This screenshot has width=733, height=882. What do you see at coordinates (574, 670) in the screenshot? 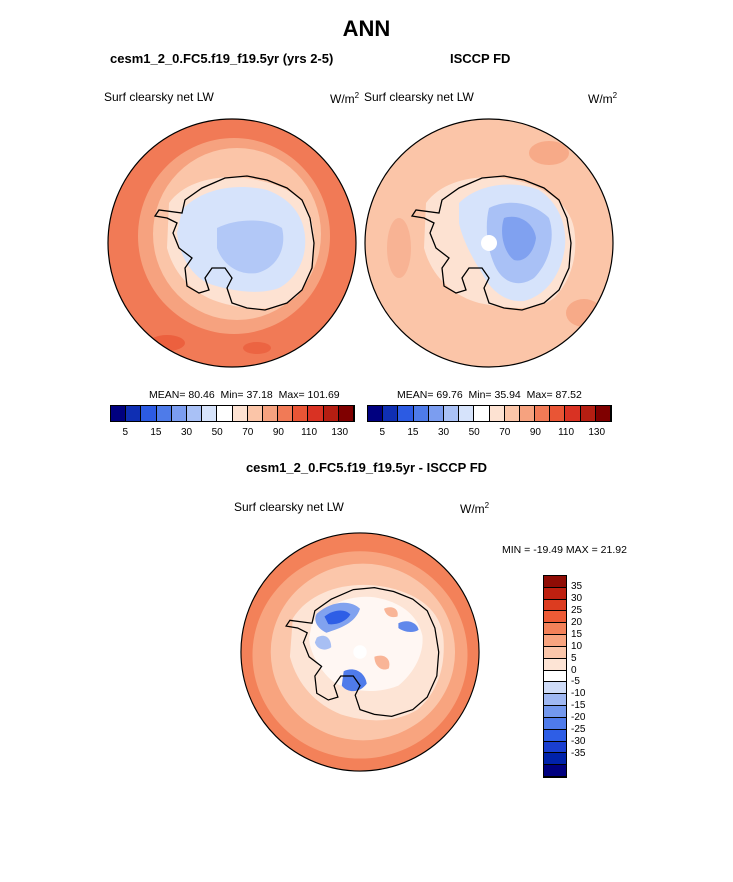
I see `colorbar-tick-label: 0` at bounding box center [574, 670].